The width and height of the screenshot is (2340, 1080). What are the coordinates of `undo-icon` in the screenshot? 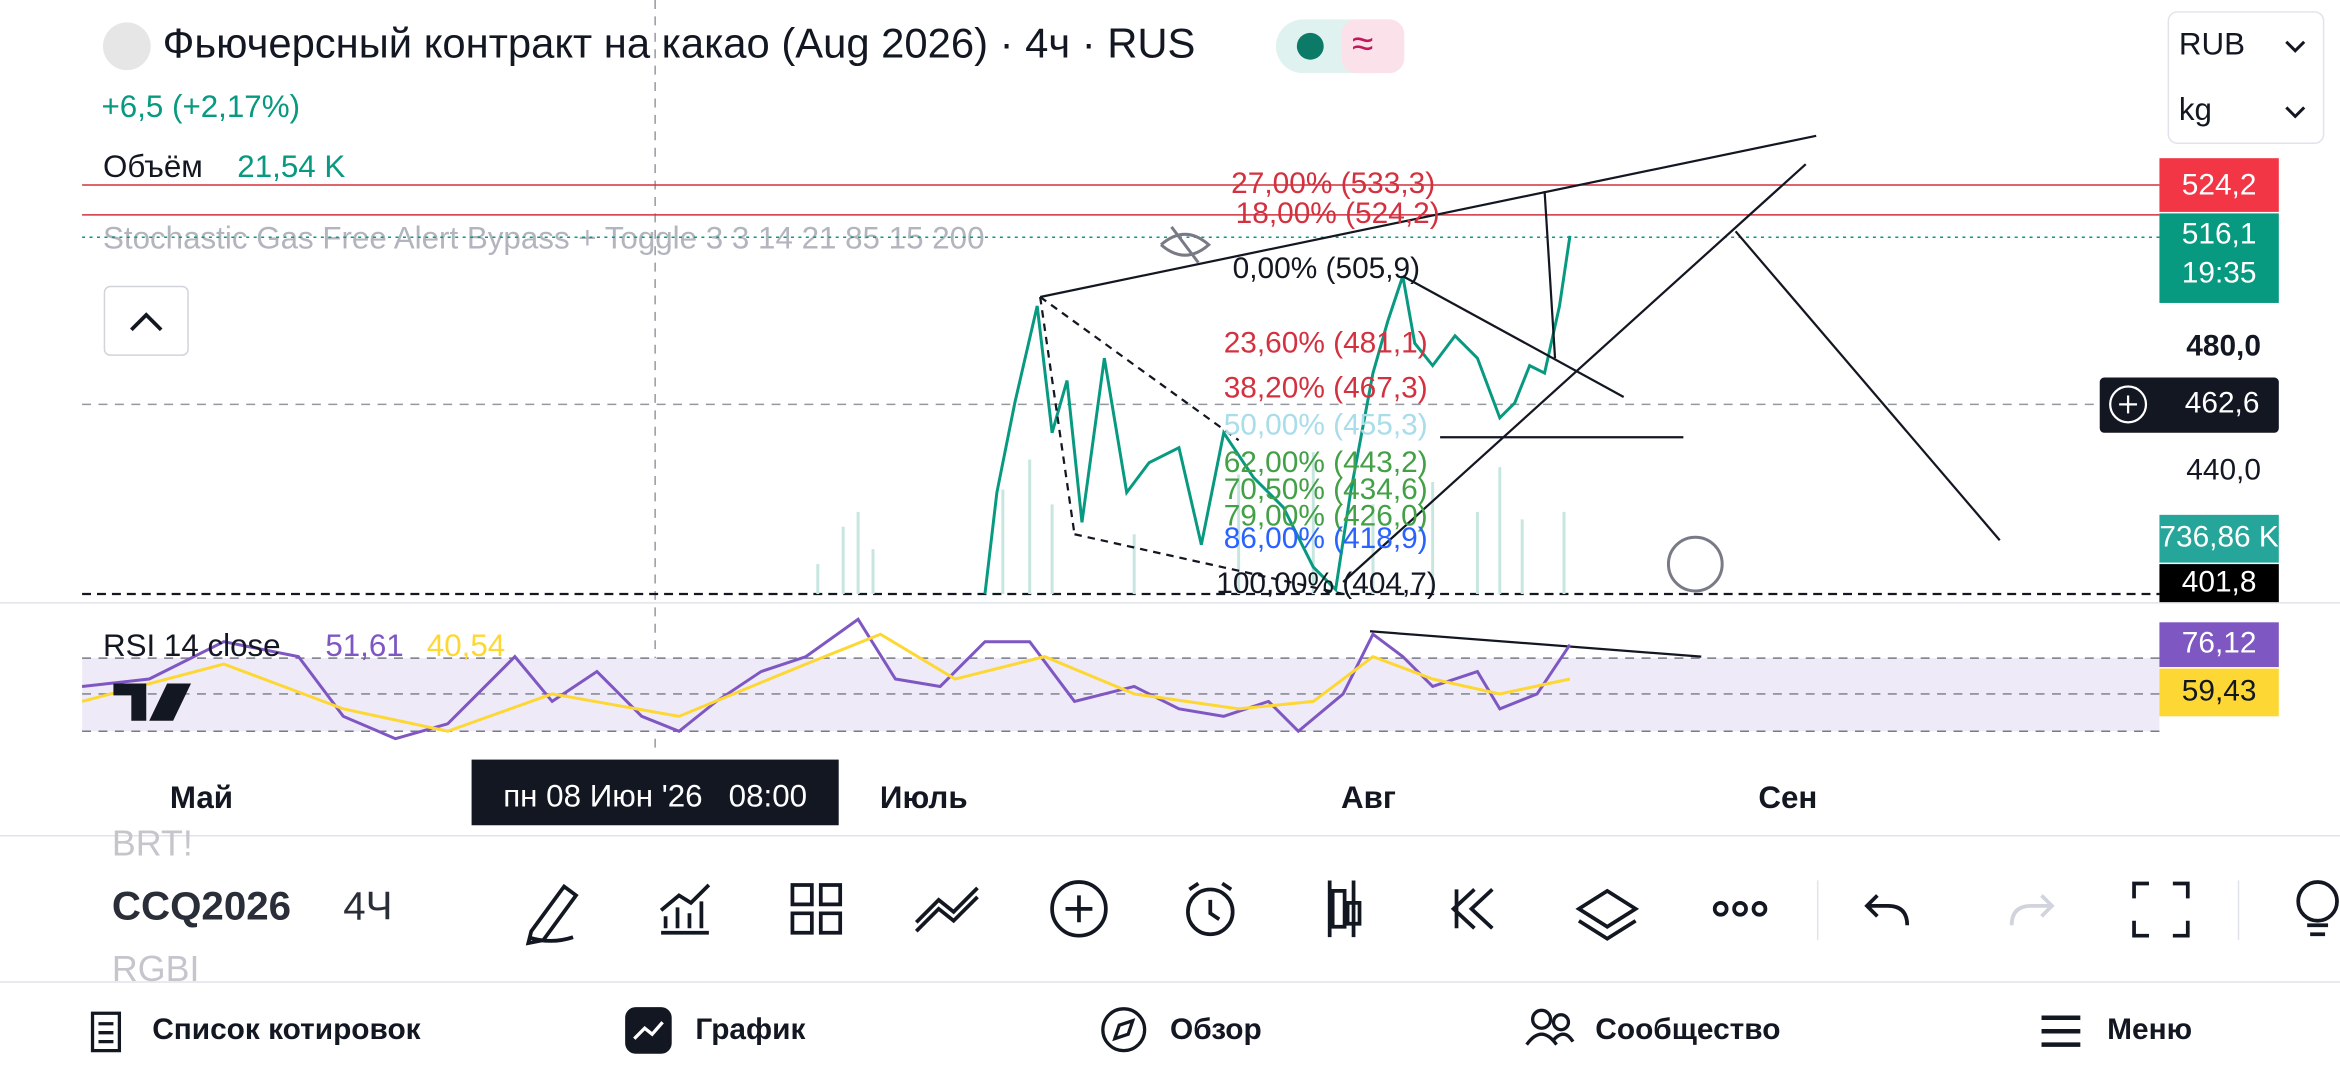 It's located at (1887, 910).